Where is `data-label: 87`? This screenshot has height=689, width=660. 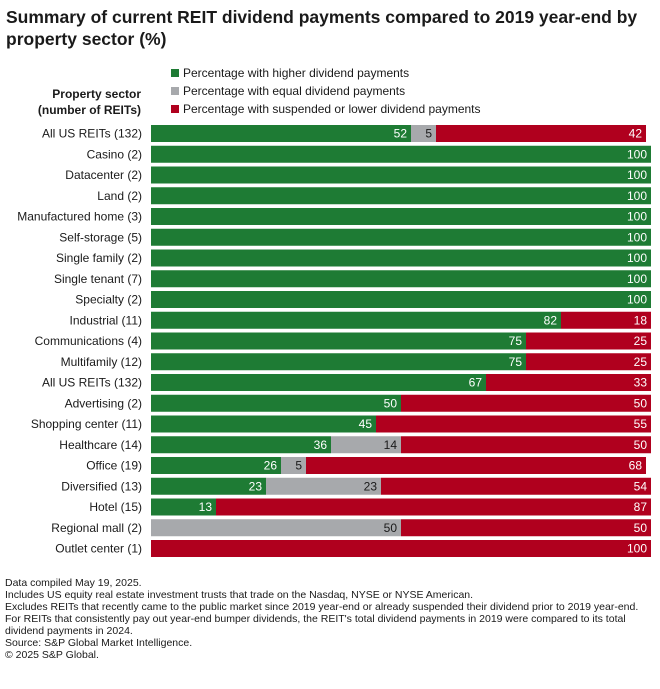
data-label: 87 is located at coordinates (641, 507).